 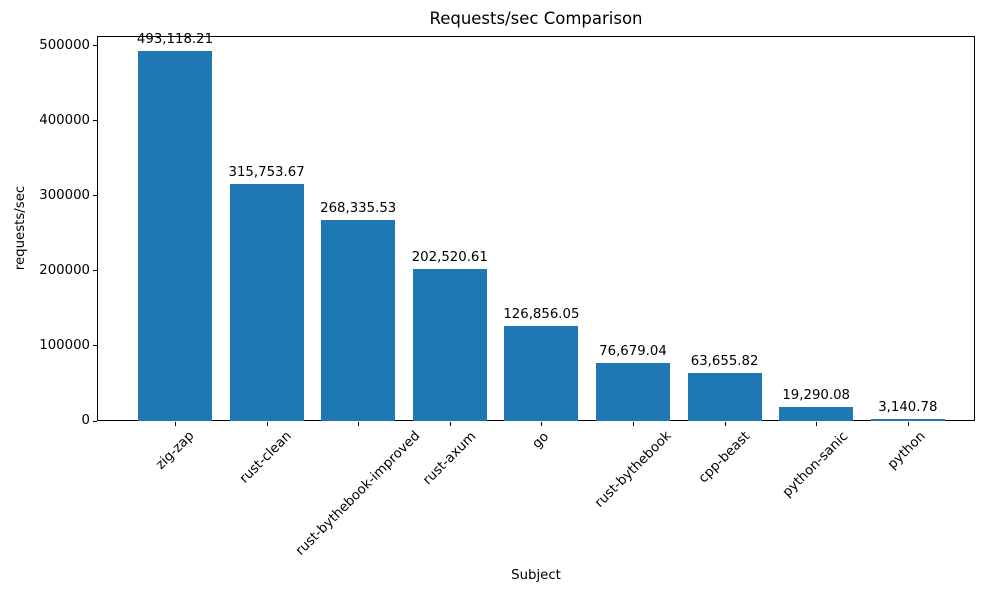 What do you see at coordinates (541, 373) in the screenshot?
I see `bar-go` at bounding box center [541, 373].